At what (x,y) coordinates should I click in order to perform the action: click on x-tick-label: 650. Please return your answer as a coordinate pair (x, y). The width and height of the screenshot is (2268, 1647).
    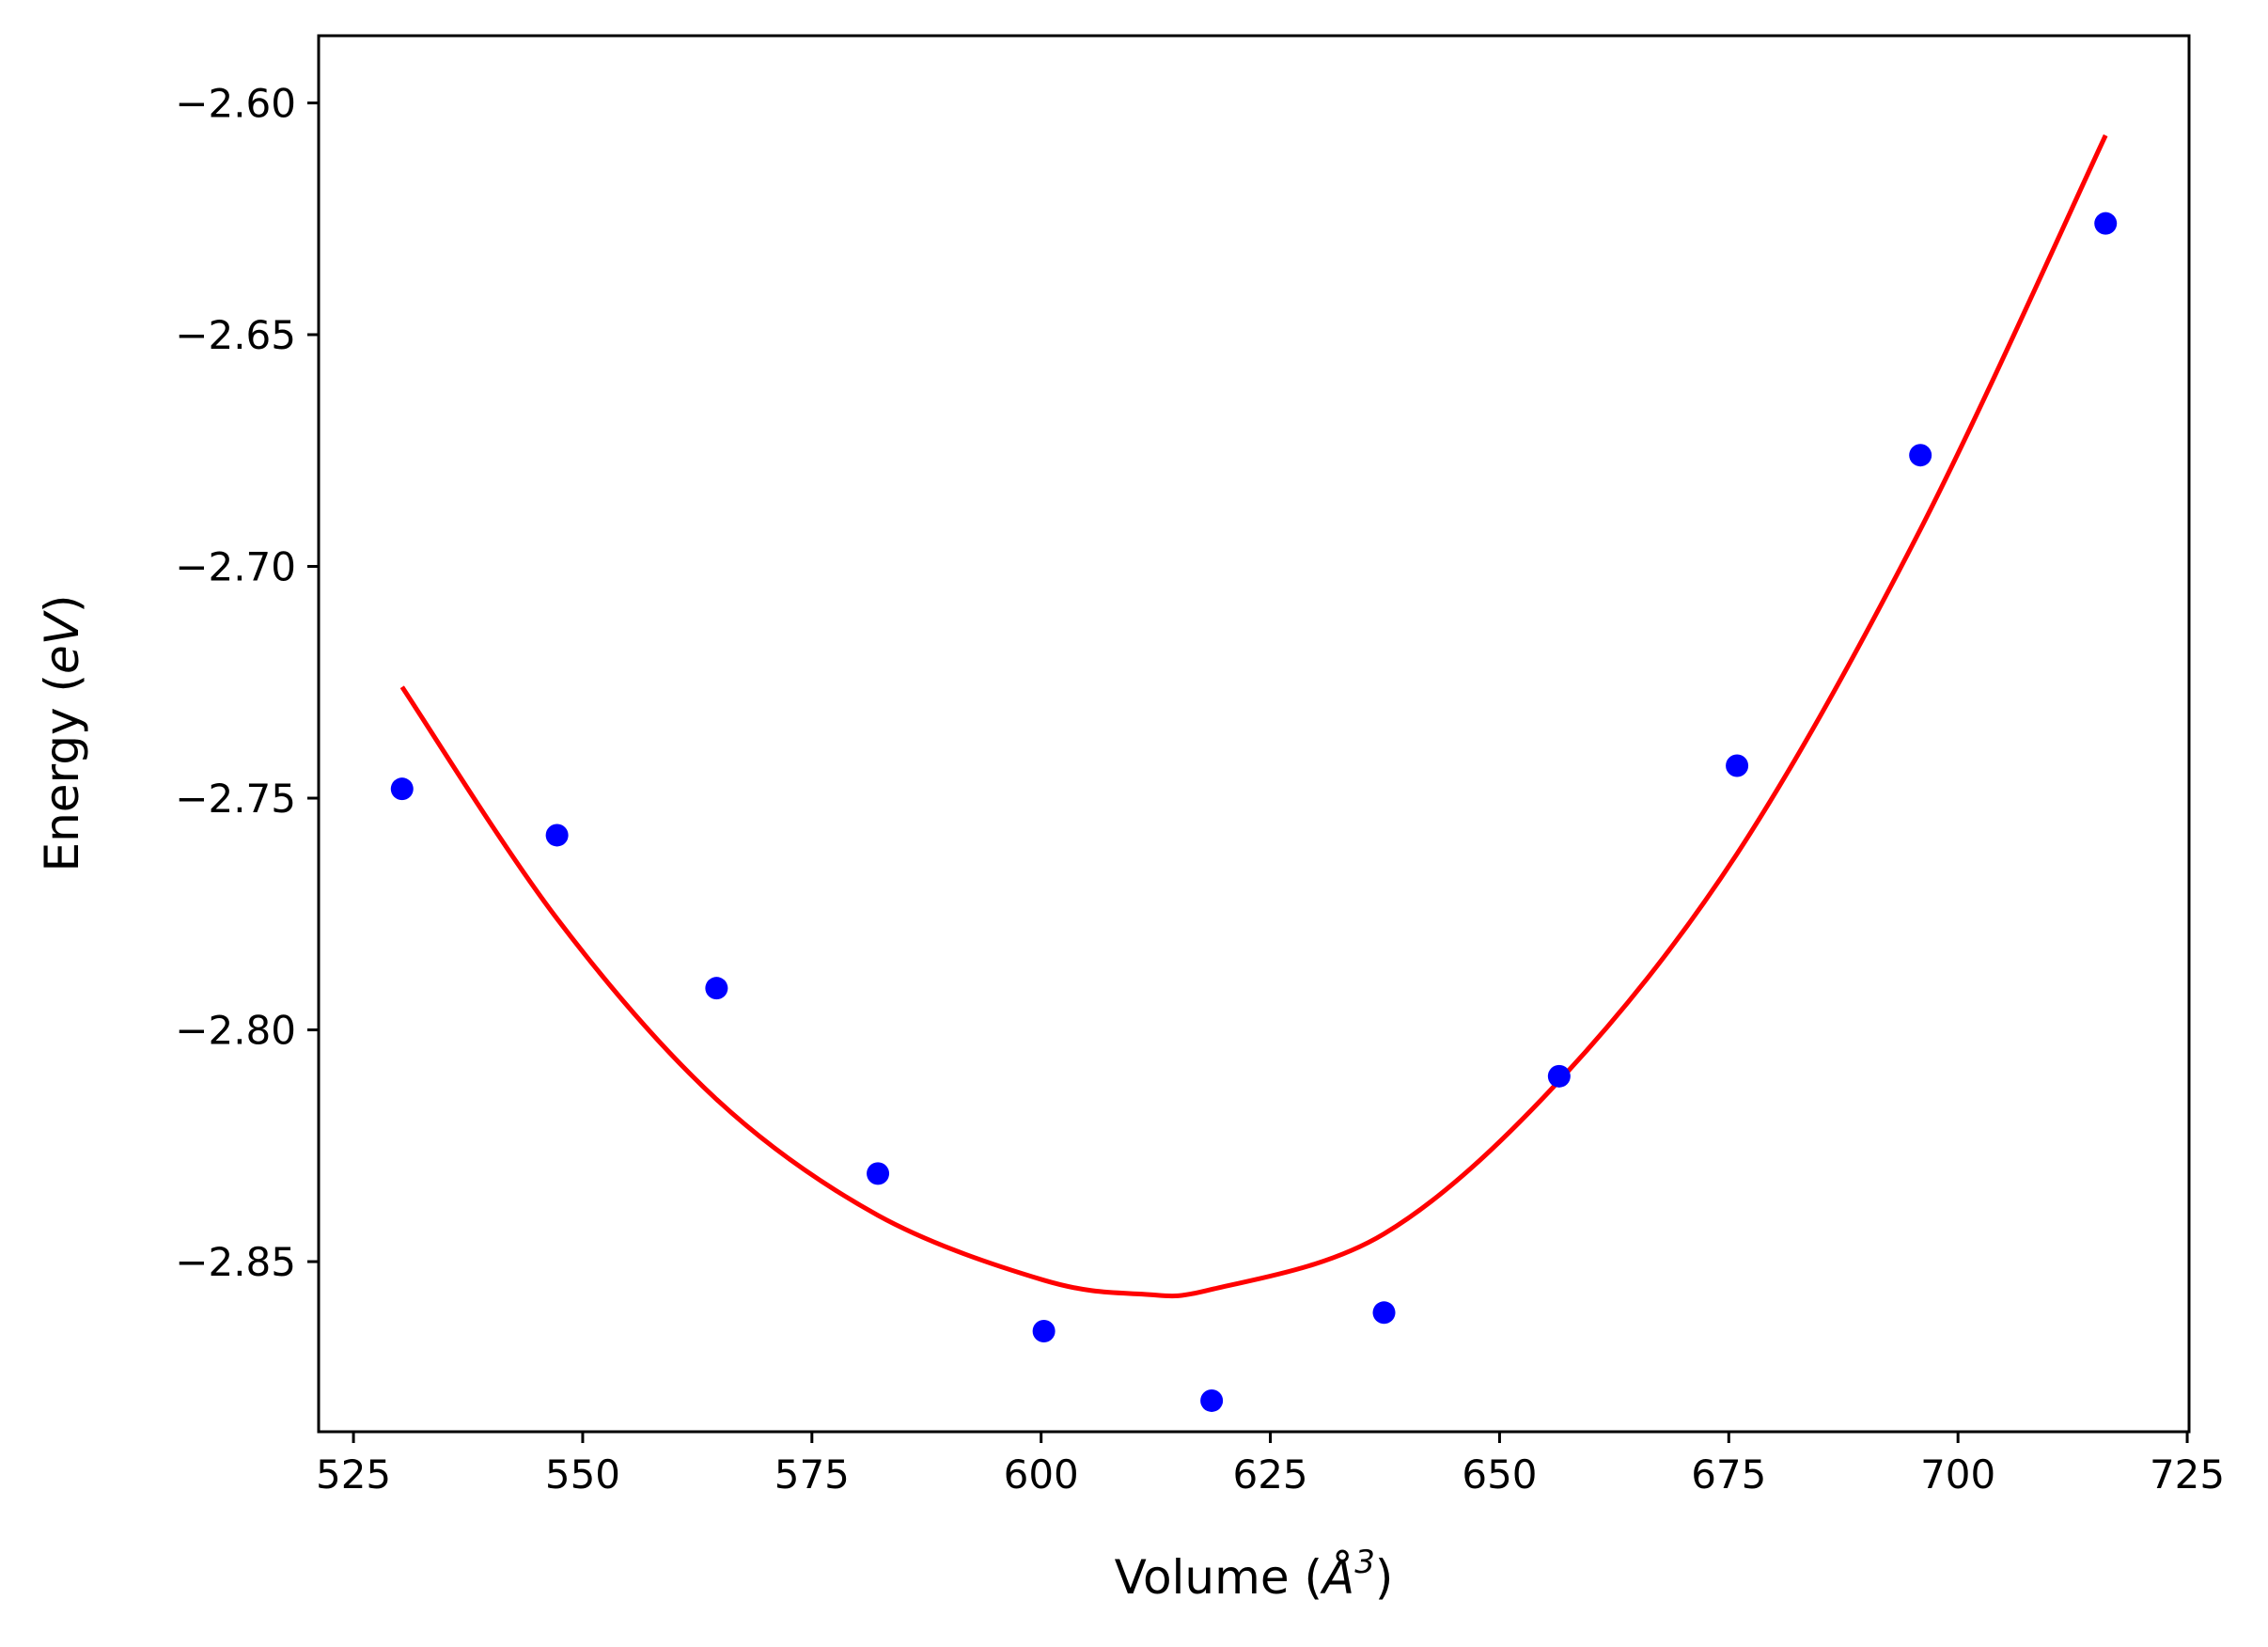
    Looking at the image, I should click on (1499, 1474).